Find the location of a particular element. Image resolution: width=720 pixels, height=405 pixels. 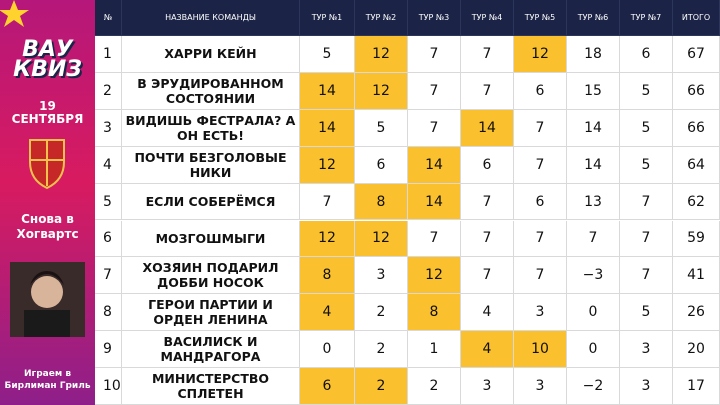

total: 59 is located at coordinates (696, 239).